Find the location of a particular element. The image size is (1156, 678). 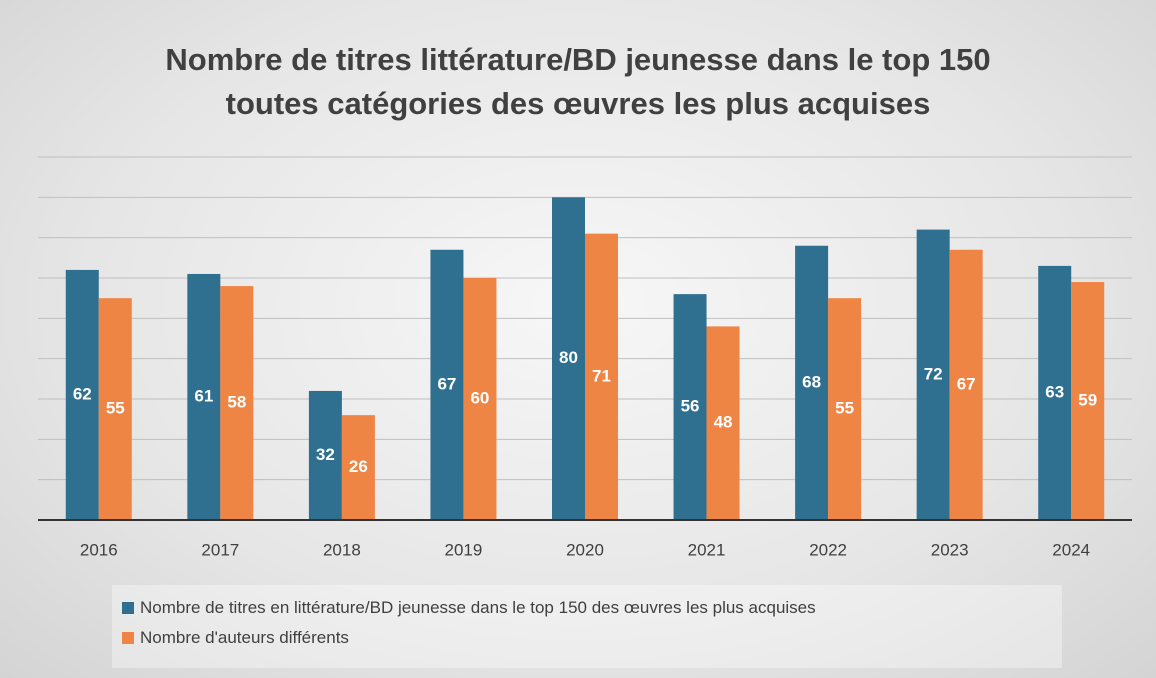

data-label: 71 is located at coordinates (601, 375).